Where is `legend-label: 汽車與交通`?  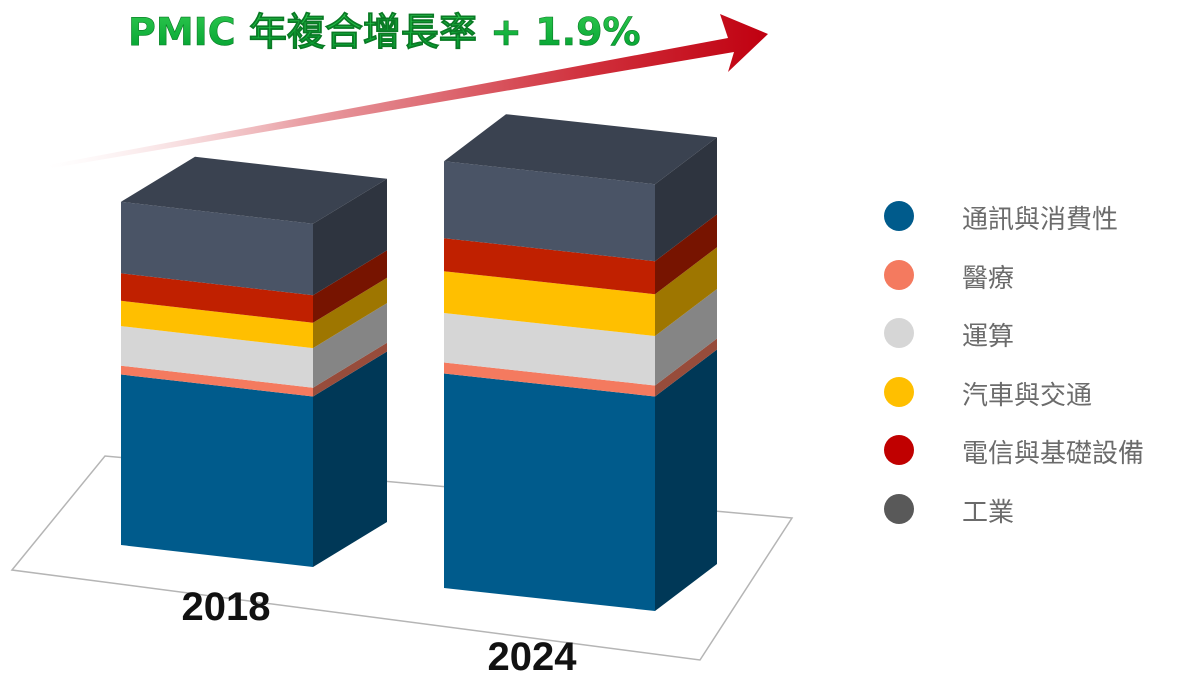 legend-label: 汽車與交通 is located at coordinates (1027, 395).